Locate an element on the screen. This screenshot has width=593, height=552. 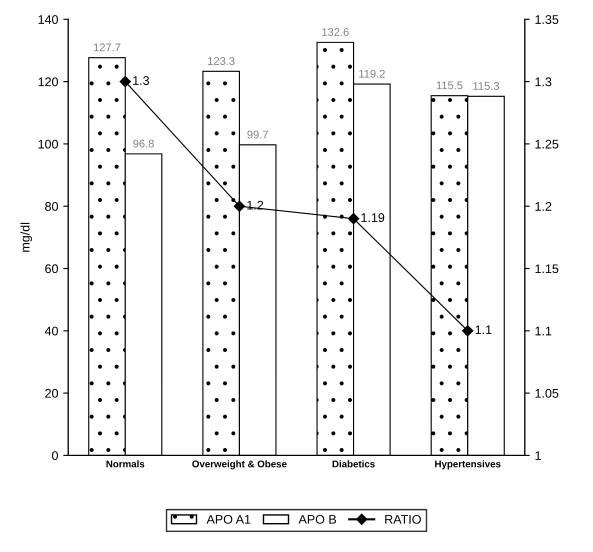
y2-tick-label: 1 is located at coordinates (538, 455).